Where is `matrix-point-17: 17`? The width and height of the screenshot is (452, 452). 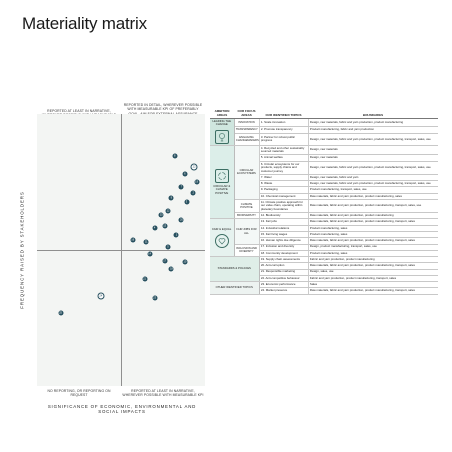
matrix-point-17: 17 is located at coordinates (165, 261).